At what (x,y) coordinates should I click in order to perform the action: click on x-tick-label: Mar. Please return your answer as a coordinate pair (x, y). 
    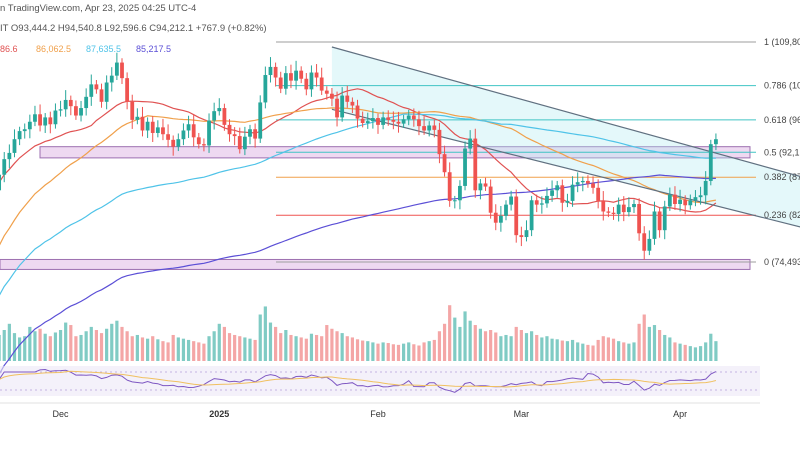
    Looking at the image, I should click on (522, 414).